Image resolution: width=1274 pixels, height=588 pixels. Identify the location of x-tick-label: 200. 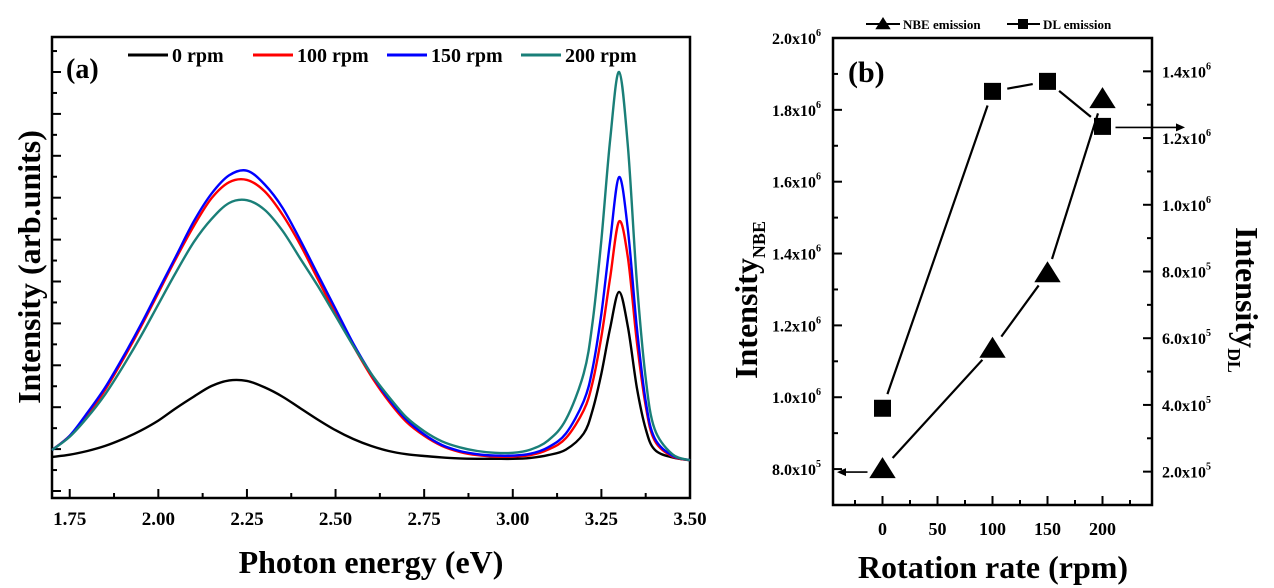
(1102, 529).